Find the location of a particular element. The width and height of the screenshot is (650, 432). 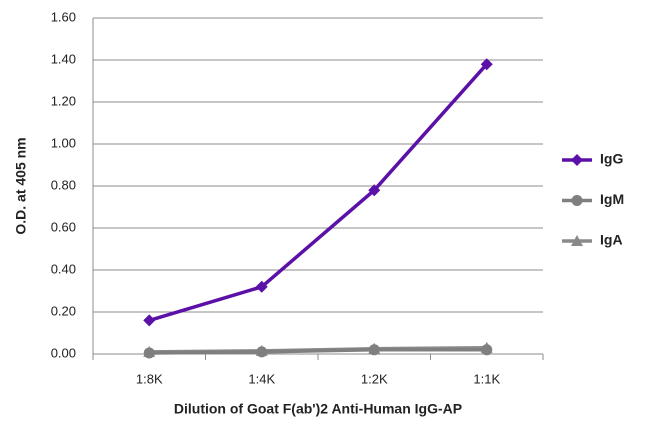

y-tick-label: 0.40 is located at coordinates (63, 268).